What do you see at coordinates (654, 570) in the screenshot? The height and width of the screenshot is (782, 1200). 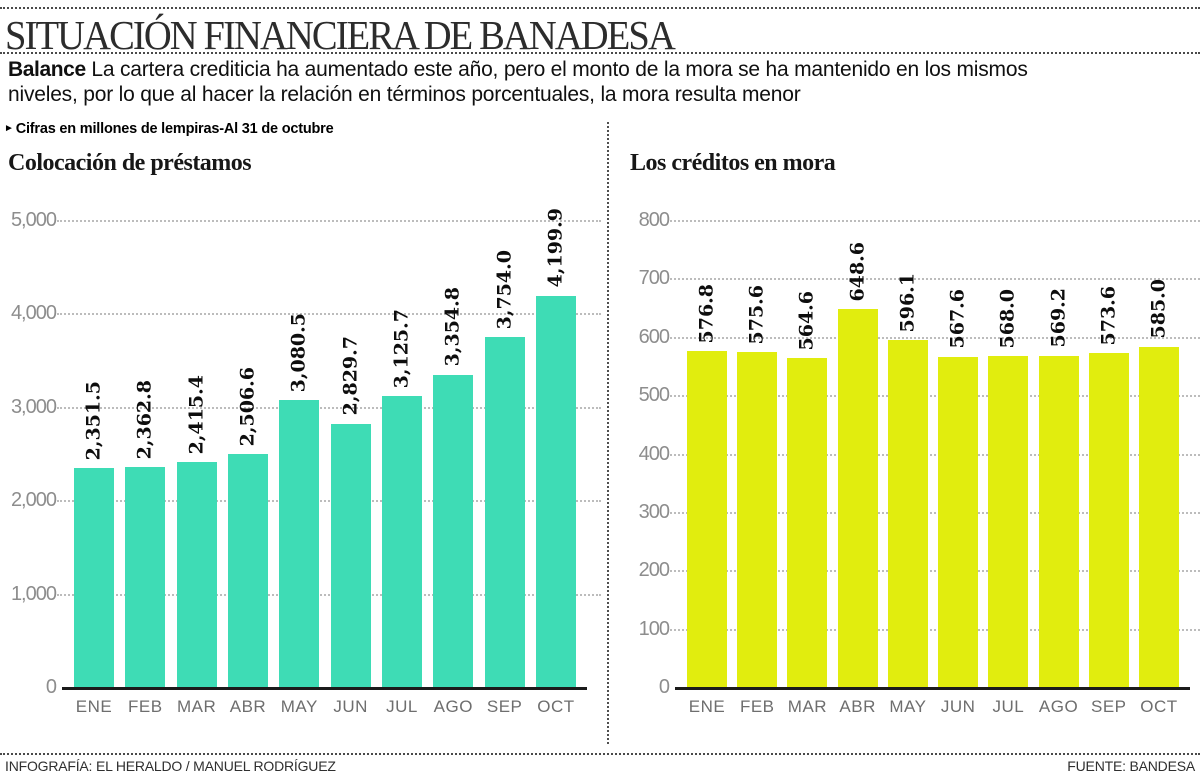 I see `y-axis-tick-label: 200` at bounding box center [654, 570].